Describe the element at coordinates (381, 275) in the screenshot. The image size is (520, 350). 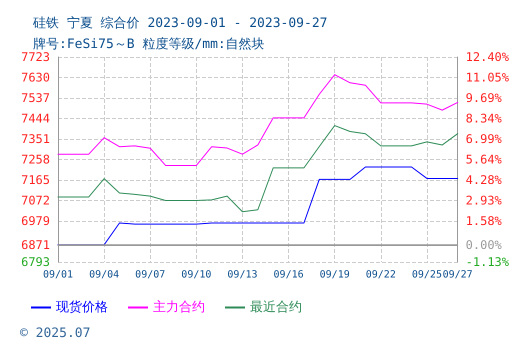
I see `x-tick-label: 09/22` at that location.